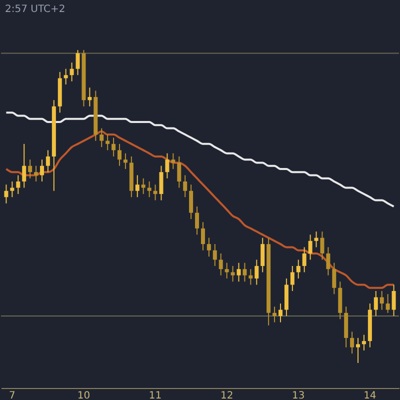 The width and height of the screenshot is (400, 400). What do you see at coordinates (155, 395) in the screenshot?
I see `x-tick-label: 11` at bounding box center [155, 395].